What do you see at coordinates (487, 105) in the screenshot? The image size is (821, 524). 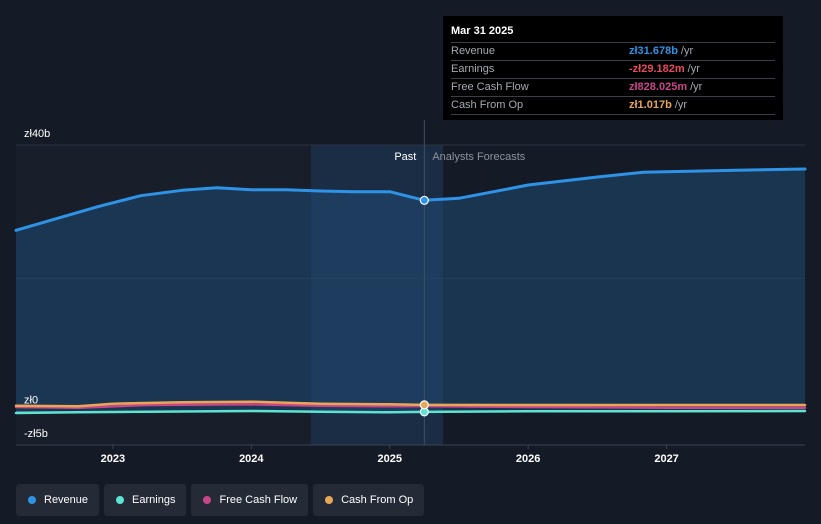 I see `tooltip-label: Cash From Op` at bounding box center [487, 105].